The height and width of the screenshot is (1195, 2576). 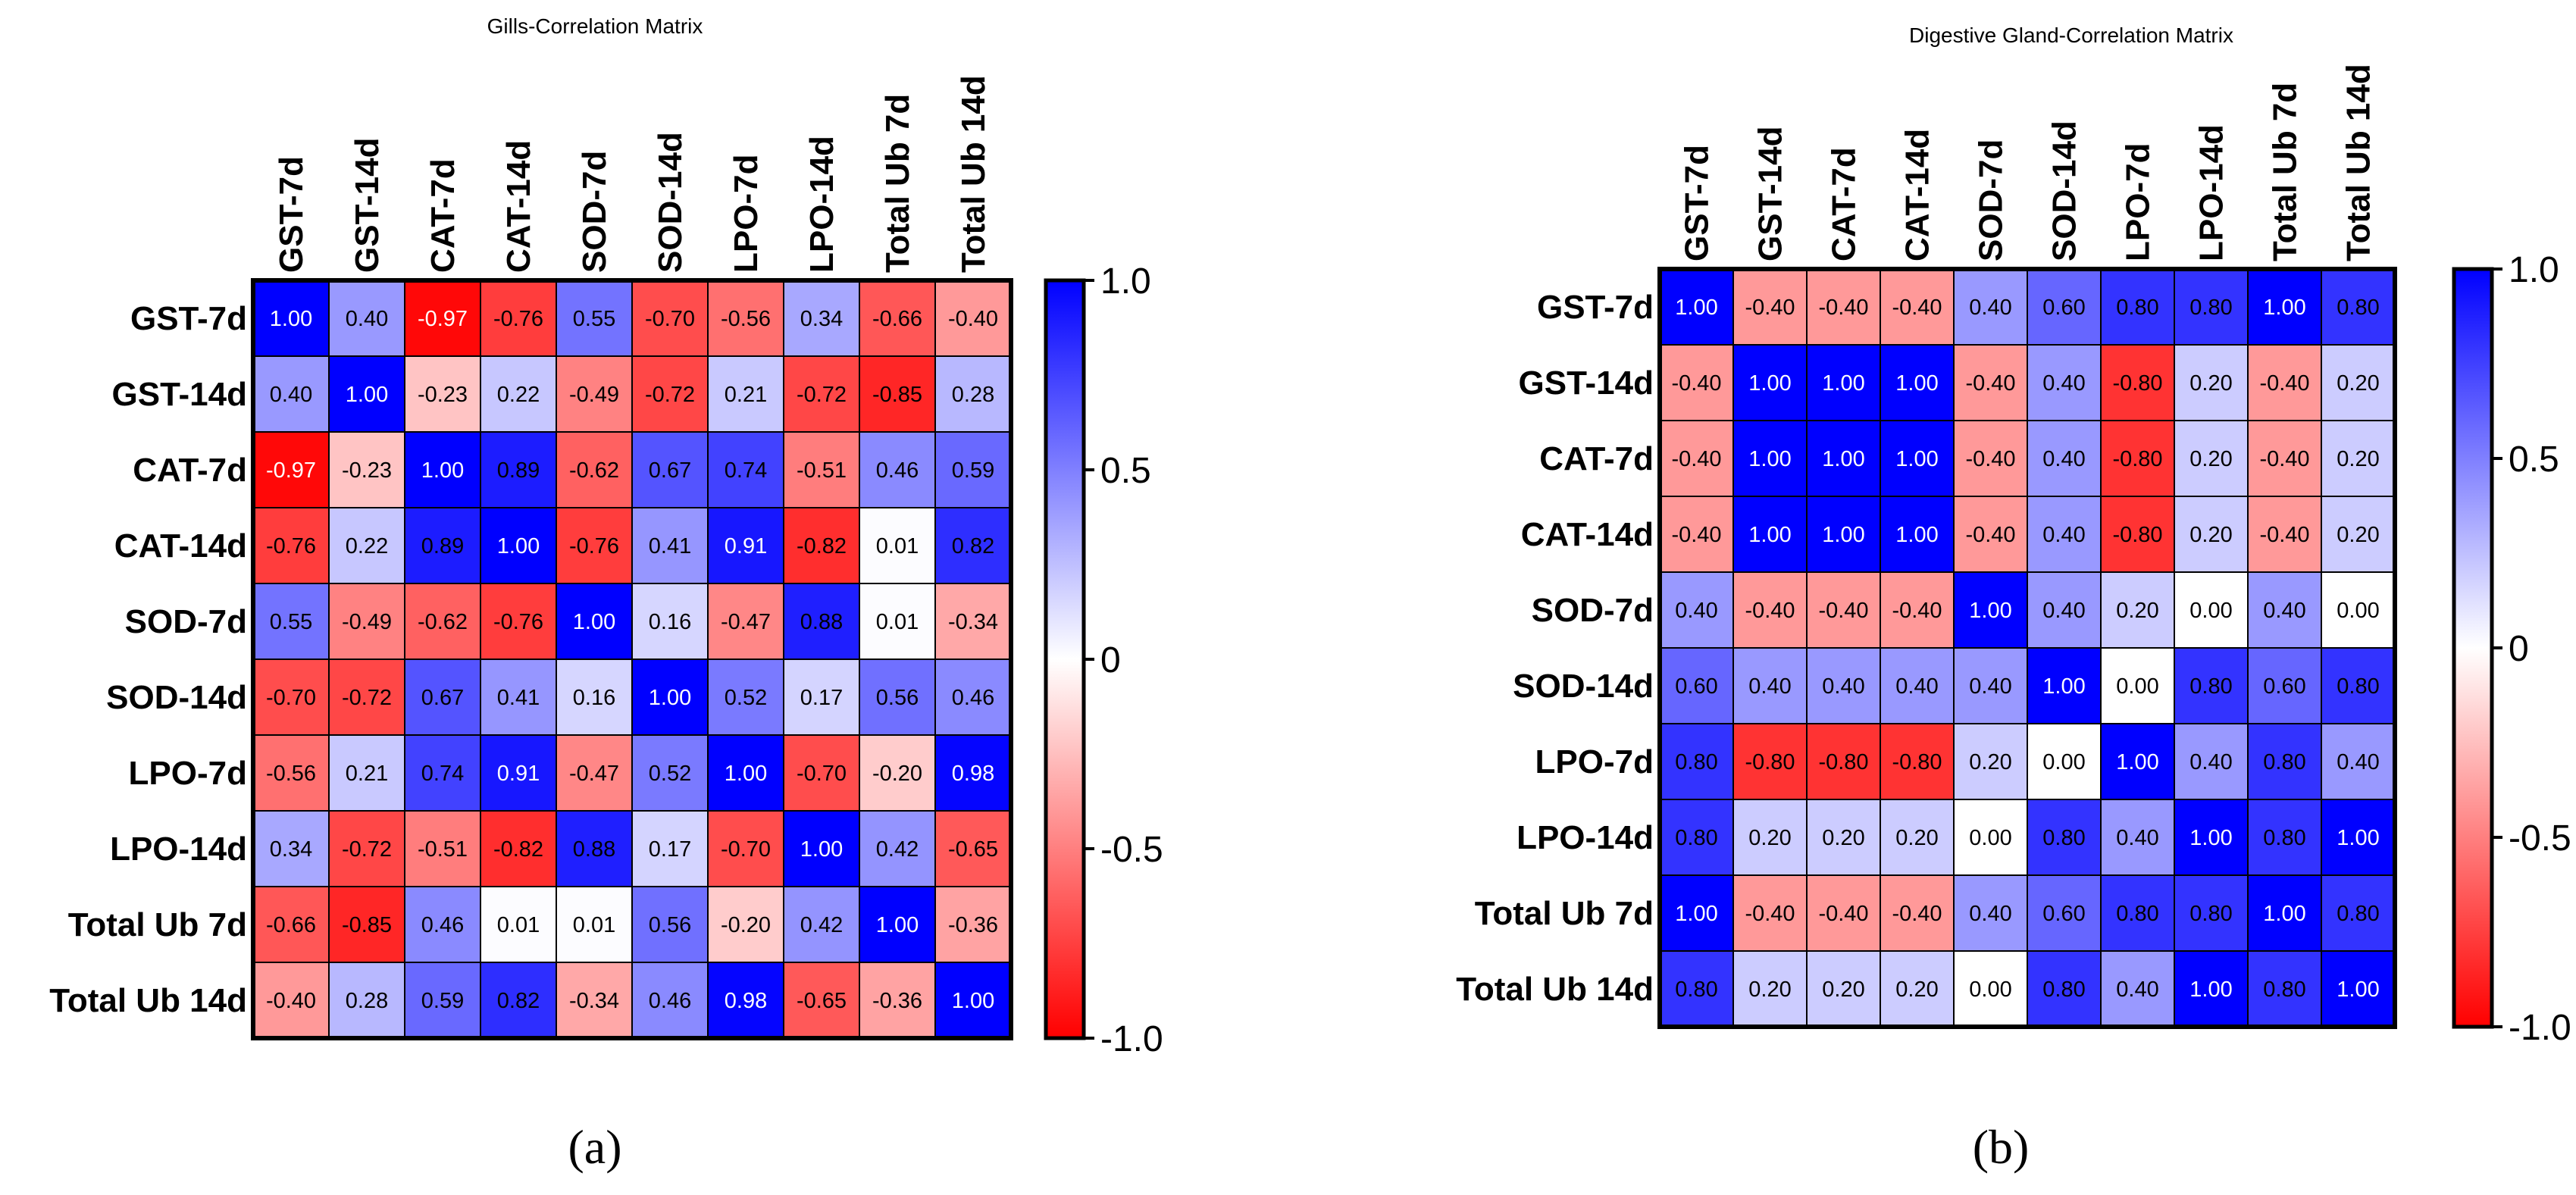 I want to click on cell-value-label: 0.22, so click(x=519, y=395).